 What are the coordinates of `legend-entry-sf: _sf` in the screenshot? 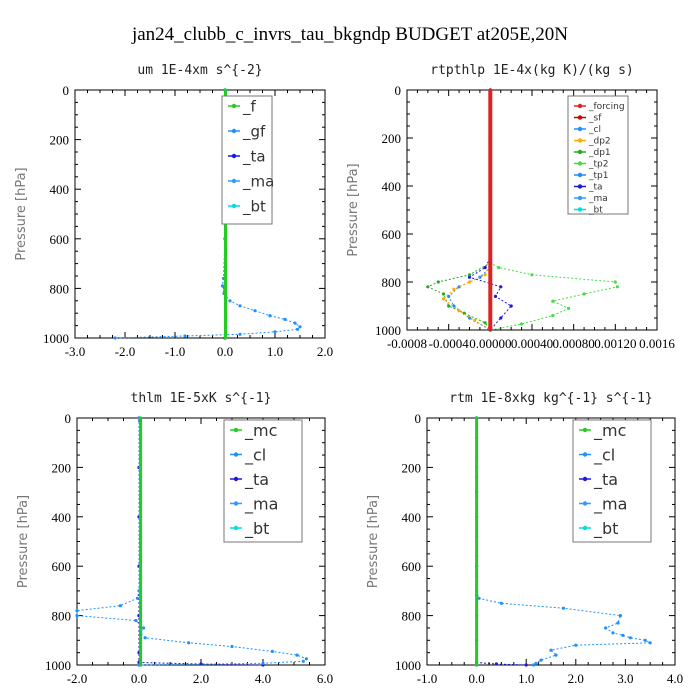 It's located at (588, 119).